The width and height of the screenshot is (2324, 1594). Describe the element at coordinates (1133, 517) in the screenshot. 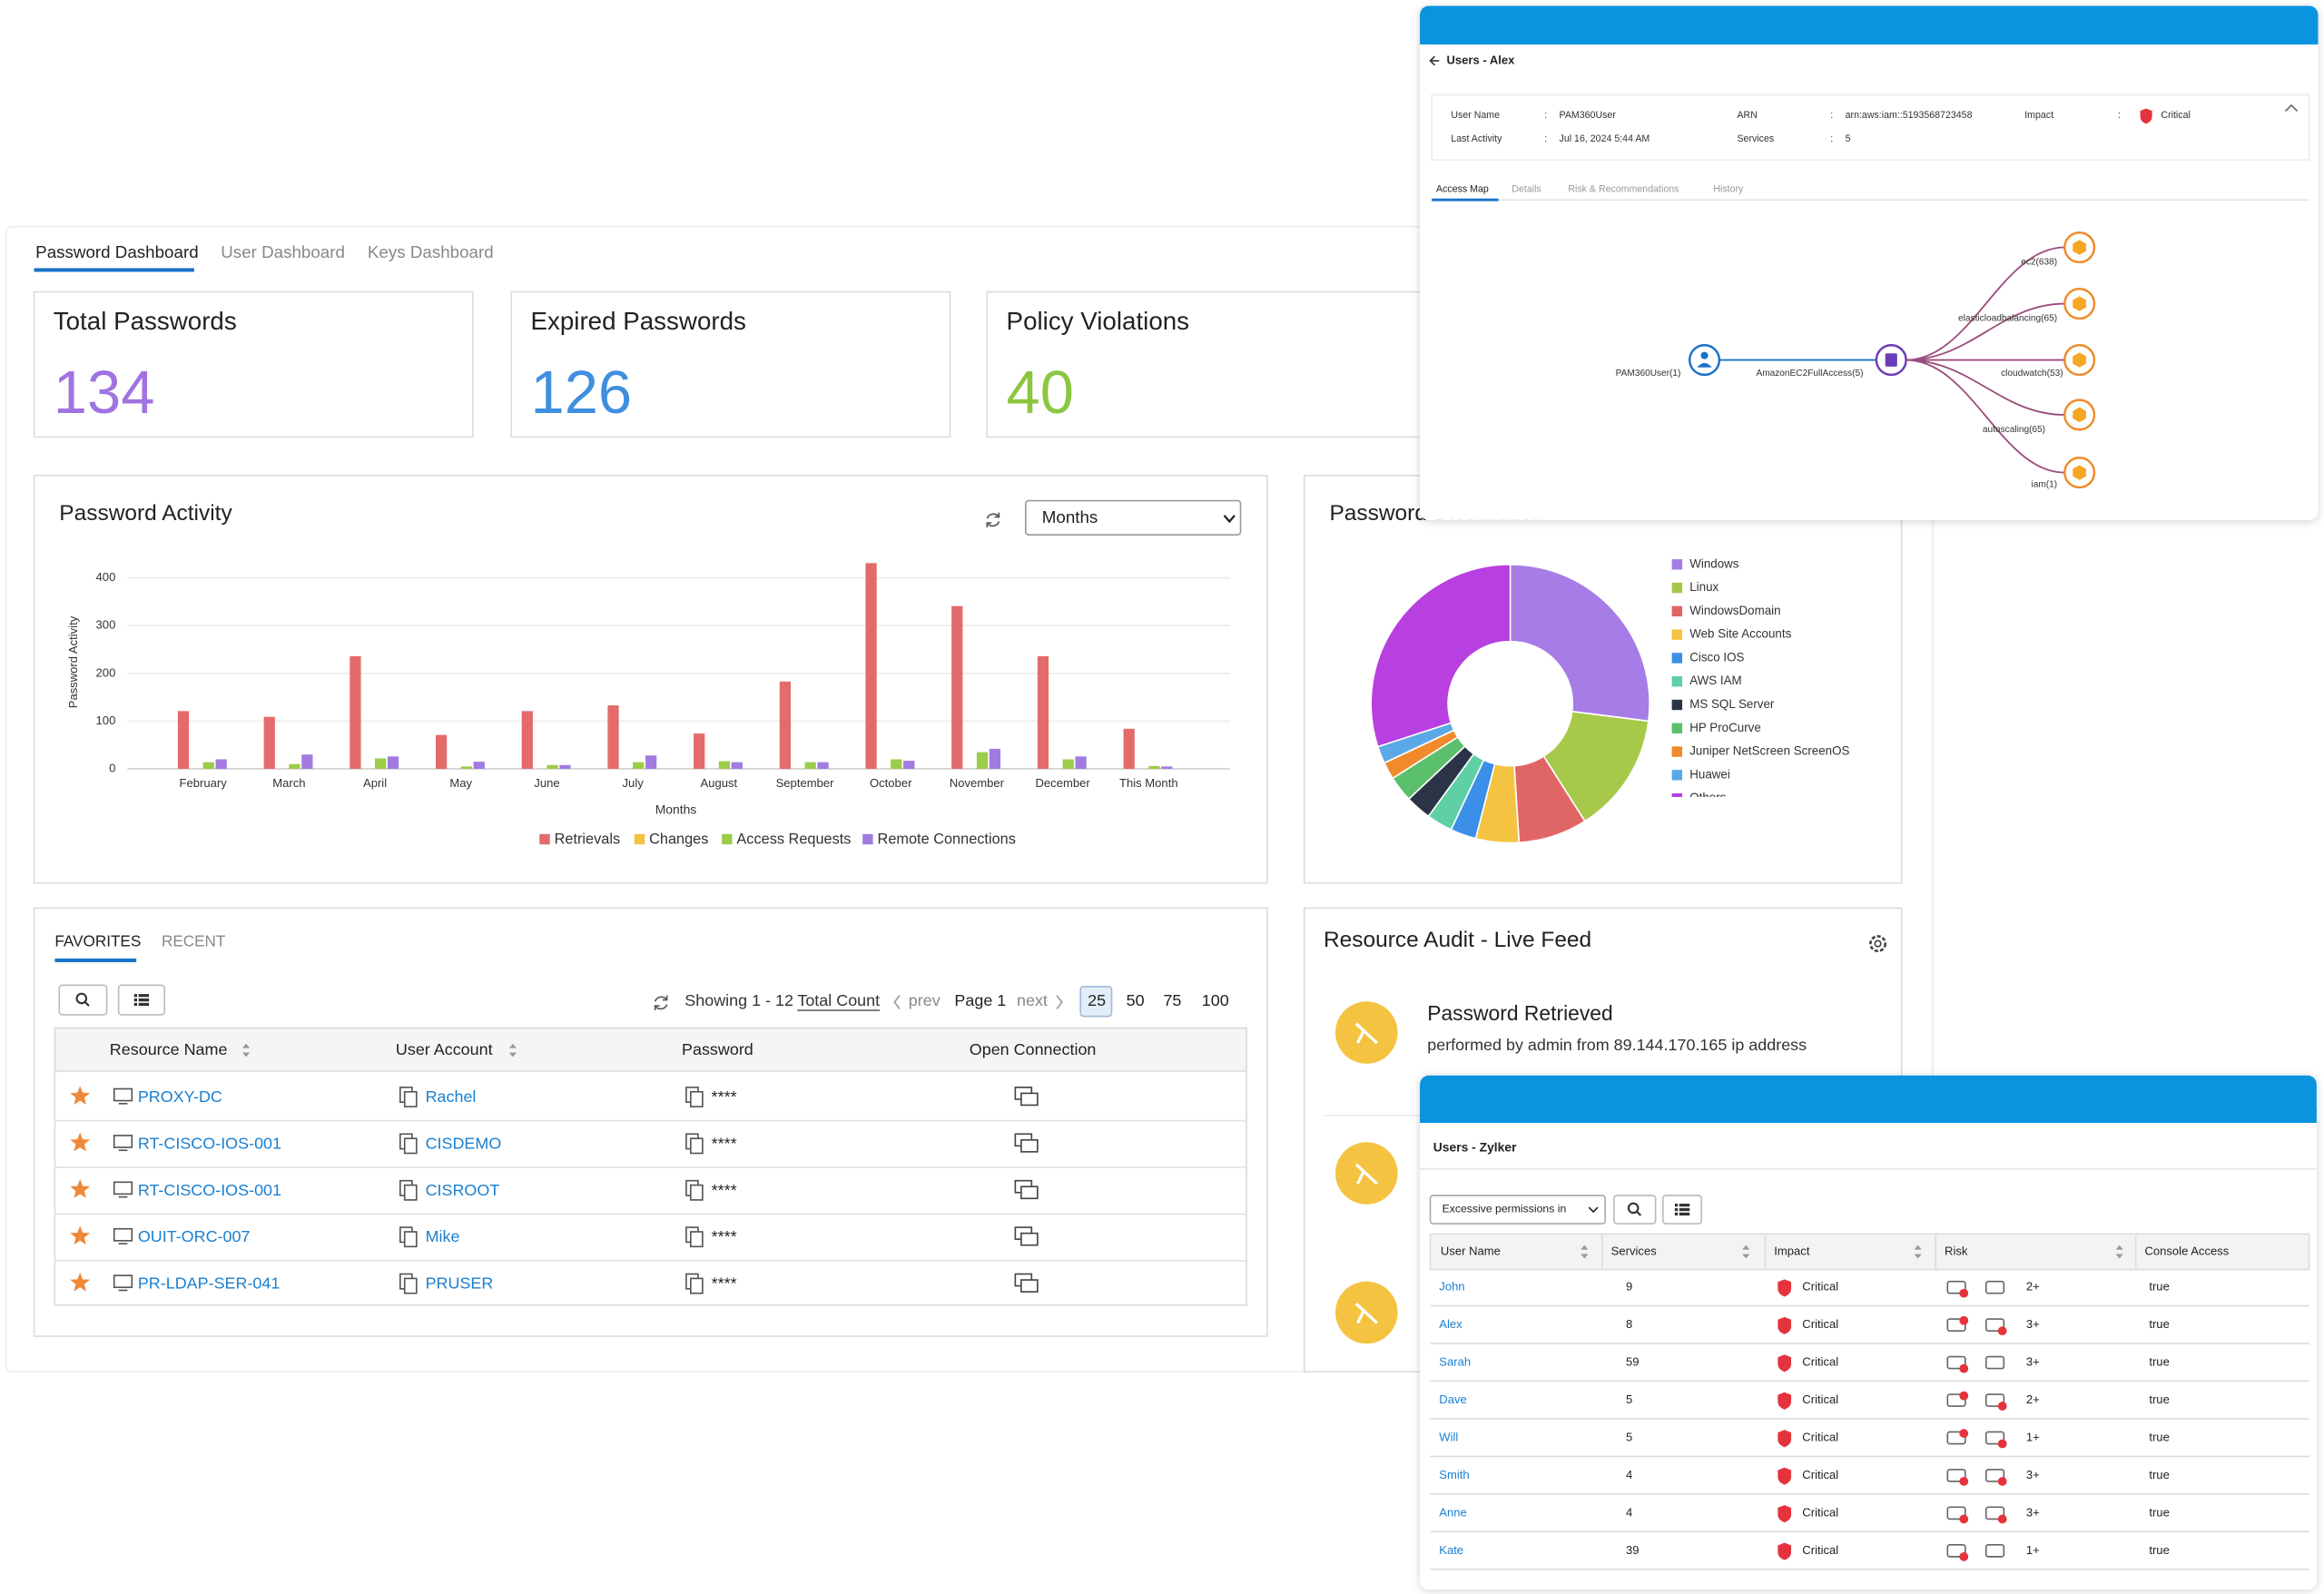

I see `period-select` at that location.